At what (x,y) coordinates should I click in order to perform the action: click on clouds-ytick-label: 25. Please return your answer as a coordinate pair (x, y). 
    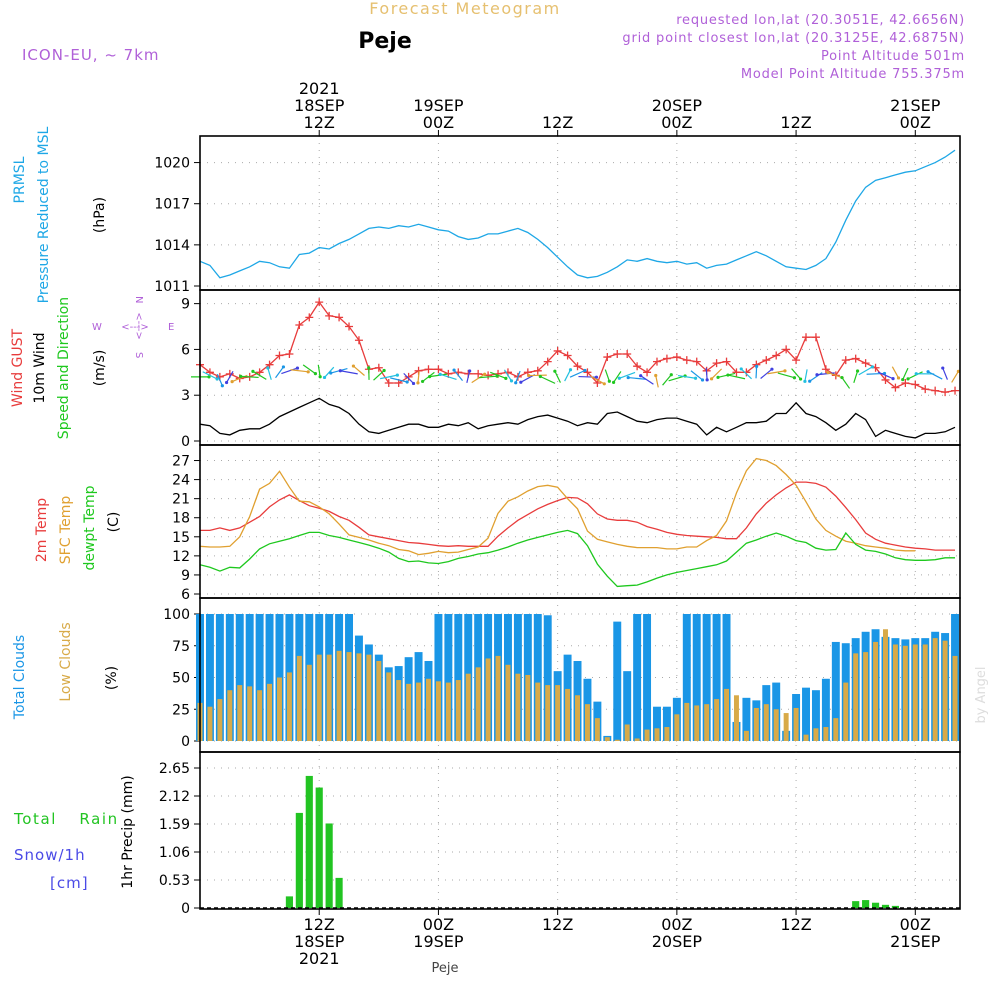
    Looking at the image, I should click on (181, 710).